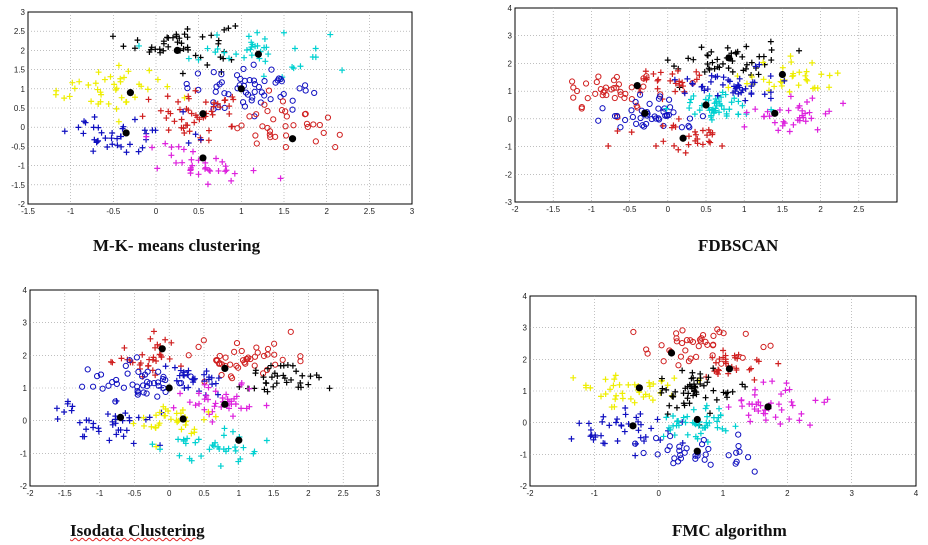 The image size is (928, 545). Describe the element at coordinates (24, 453) in the screenshot. I see `y-tick-label: -1` at that location.